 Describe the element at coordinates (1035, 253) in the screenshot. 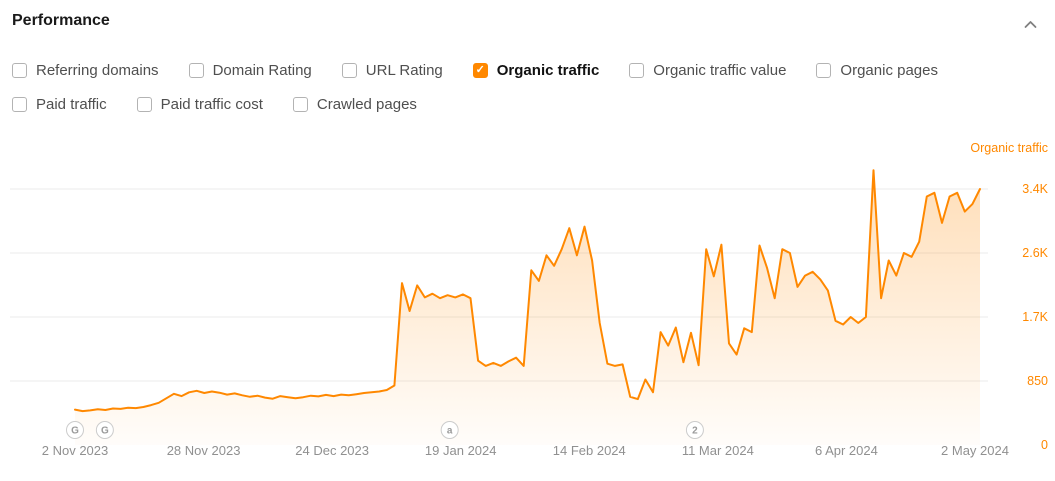

I see `y-axis-tick-label: 2.6K` at that location.